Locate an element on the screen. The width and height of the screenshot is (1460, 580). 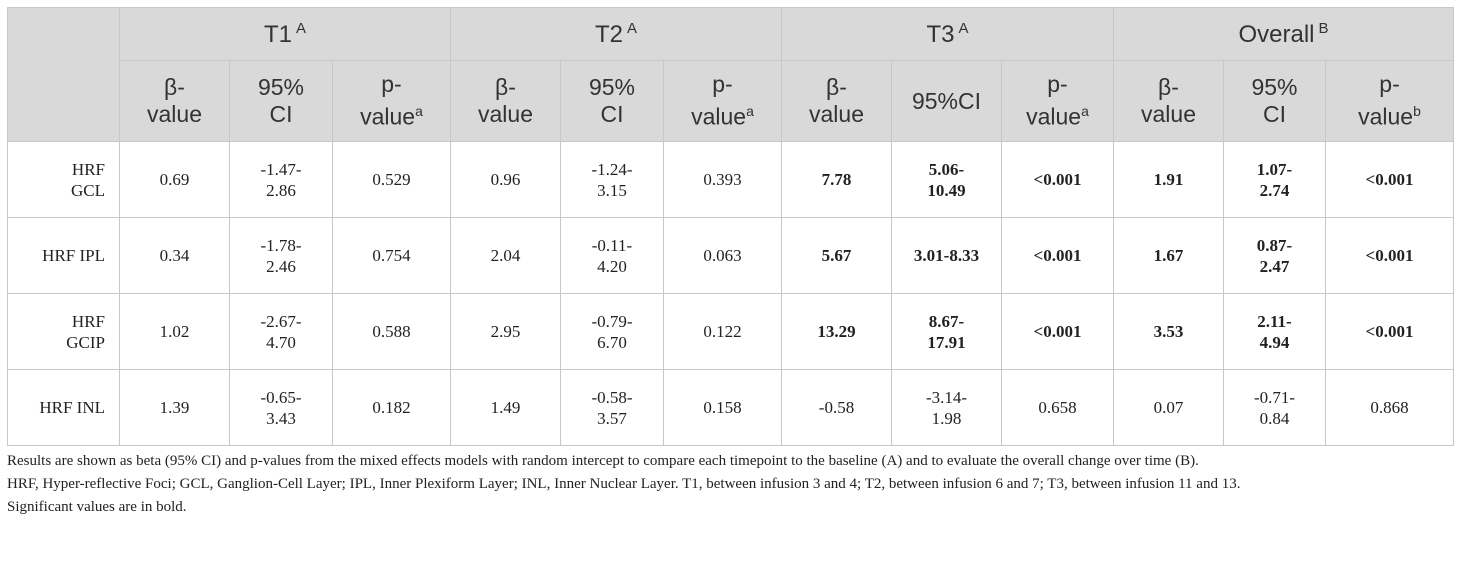
column-header-6: β-value is located at coordinates (836, 101).